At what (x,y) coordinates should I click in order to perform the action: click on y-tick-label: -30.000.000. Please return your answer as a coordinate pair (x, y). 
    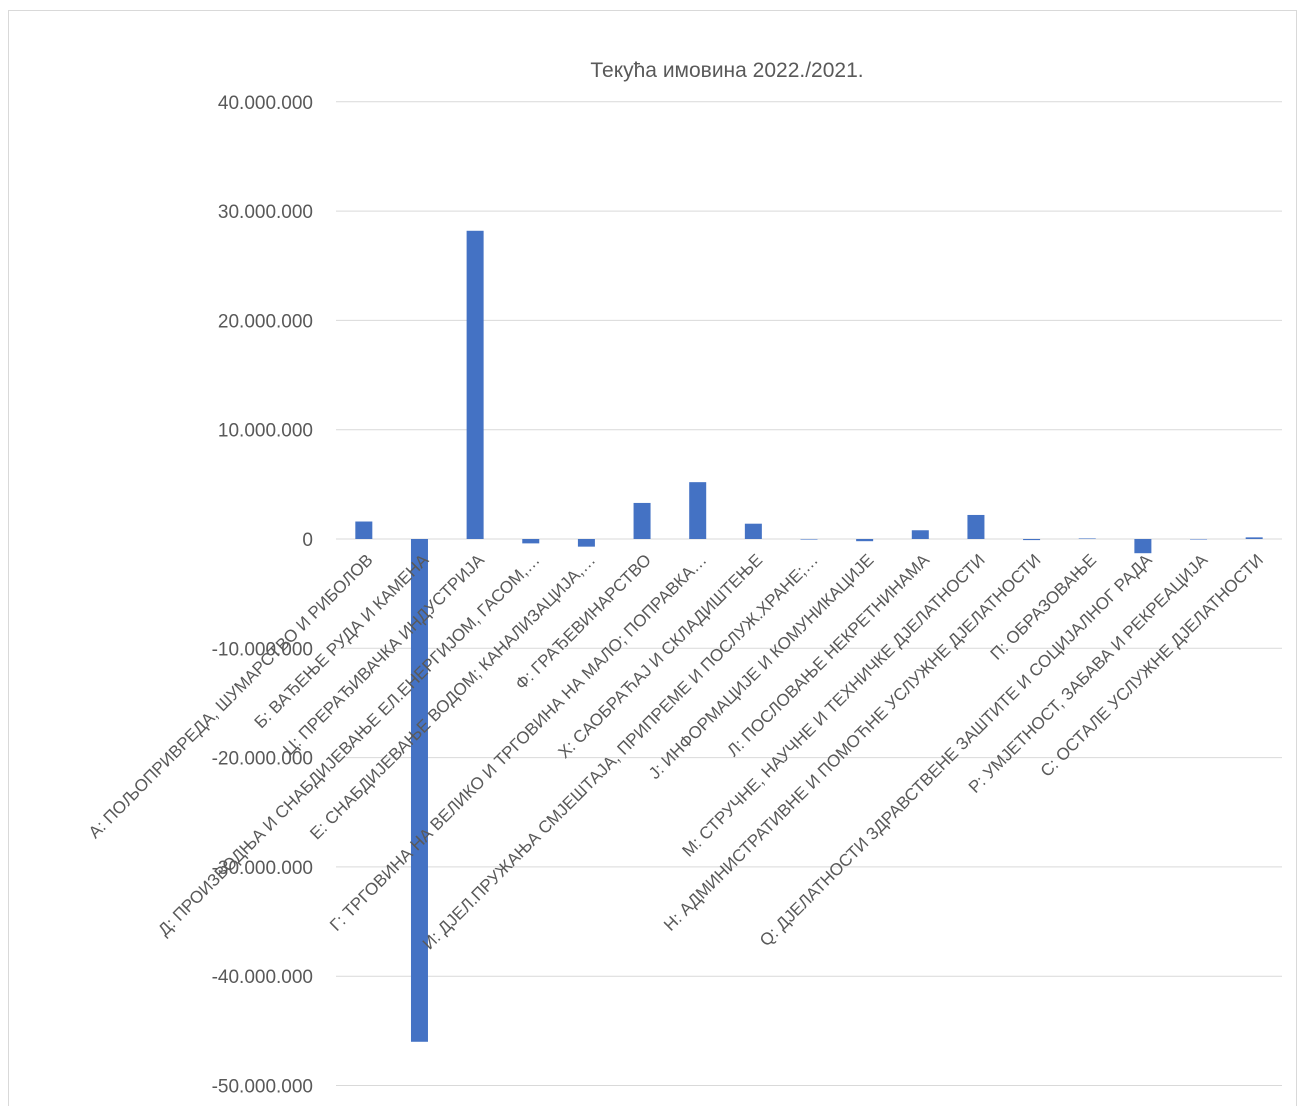
    Looking at the image, I should click on (262, 868).